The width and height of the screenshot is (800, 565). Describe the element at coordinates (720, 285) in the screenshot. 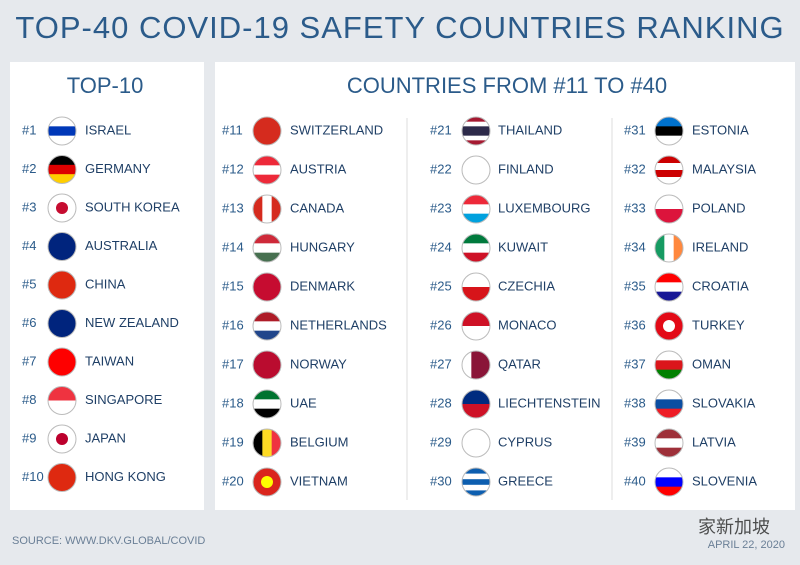

I see `country-name: CROATIA` at that location.